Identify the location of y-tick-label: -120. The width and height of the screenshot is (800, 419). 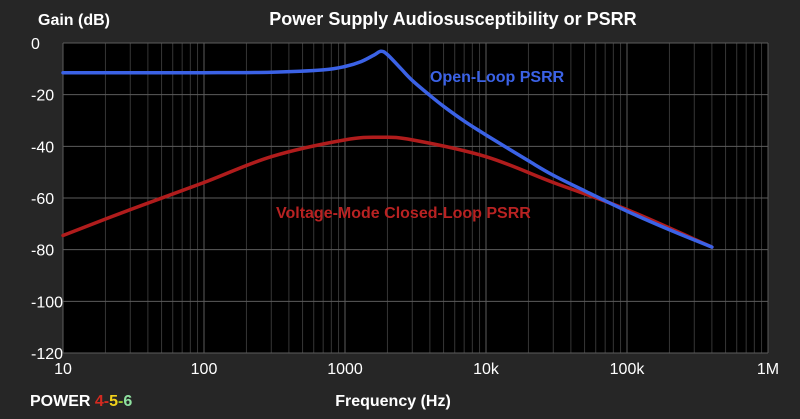
(47, 354).